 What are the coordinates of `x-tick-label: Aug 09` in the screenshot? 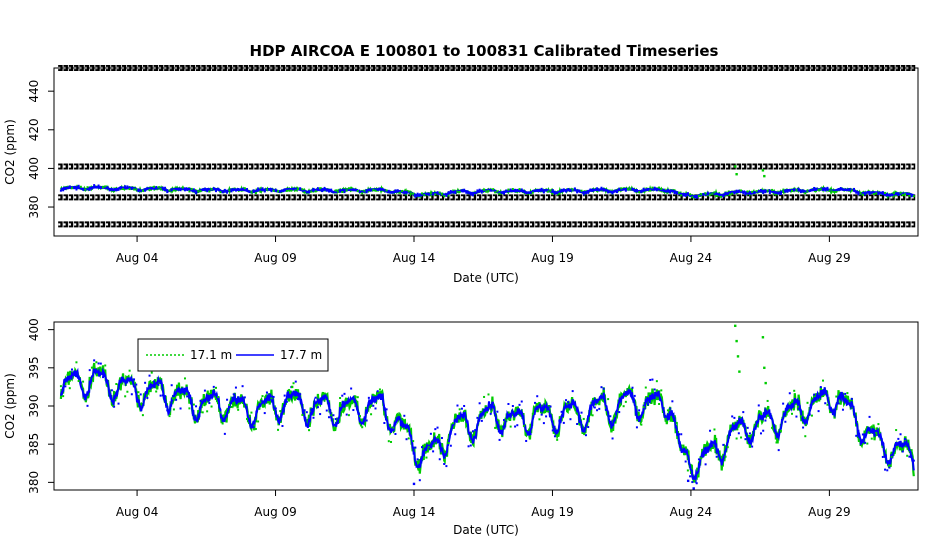 It's located at (275, 512).